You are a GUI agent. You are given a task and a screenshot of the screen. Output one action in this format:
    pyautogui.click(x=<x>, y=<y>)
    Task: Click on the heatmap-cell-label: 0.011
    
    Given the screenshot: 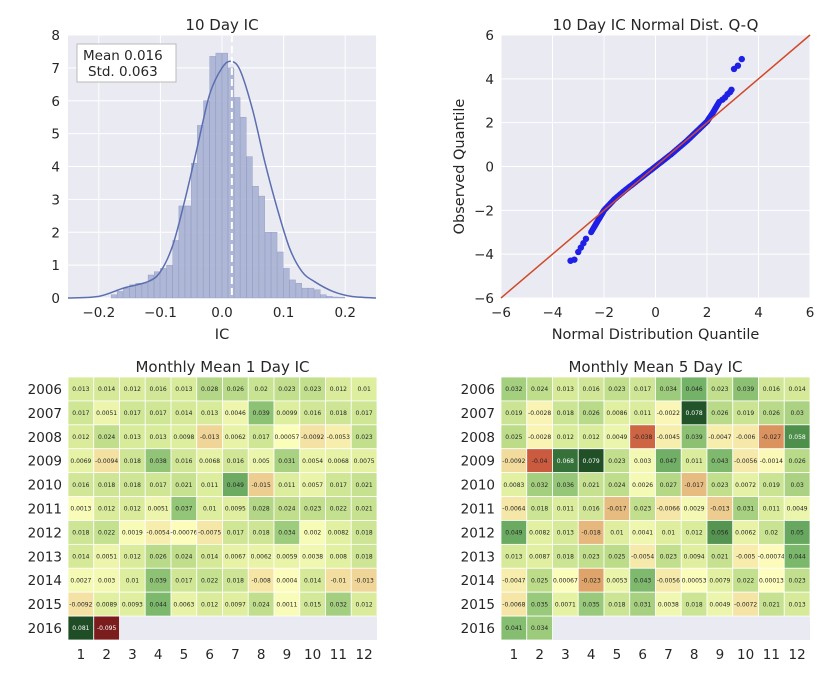 What is the action you would take?
    pyautogui.click(x=286, y=485)
    